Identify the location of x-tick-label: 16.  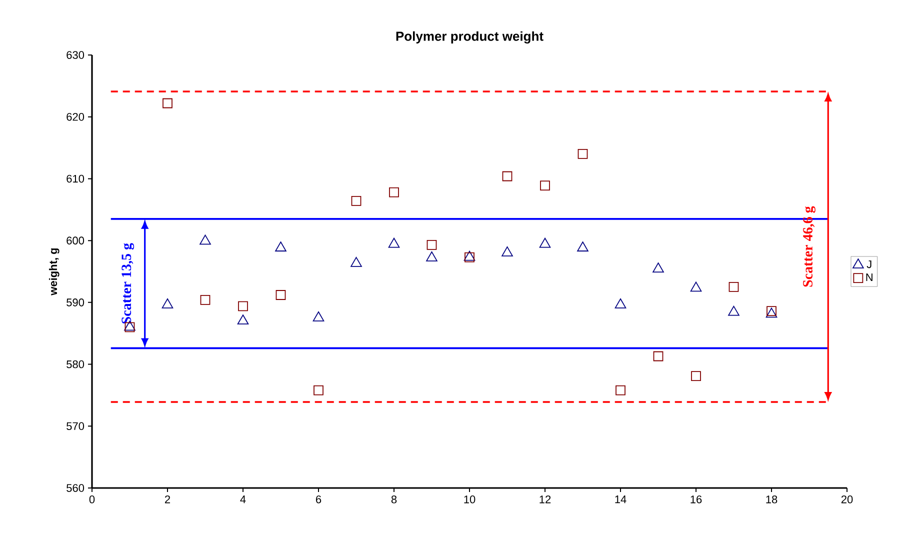
(696, 500).